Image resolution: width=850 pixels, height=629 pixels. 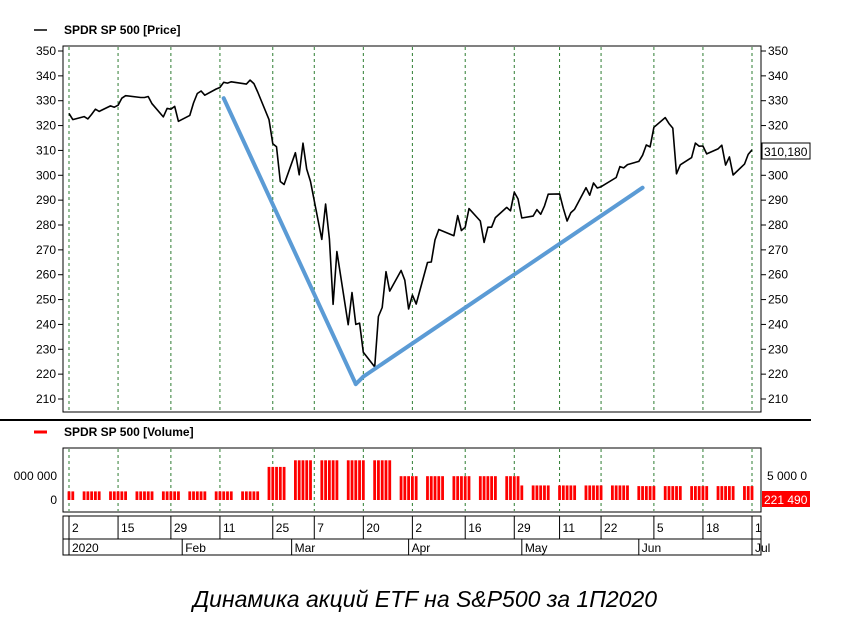 What do you see at coordinates (46, 275) in the screenshot?
I see `y-tick-label-left: 260` at bounding box center [46, 275].